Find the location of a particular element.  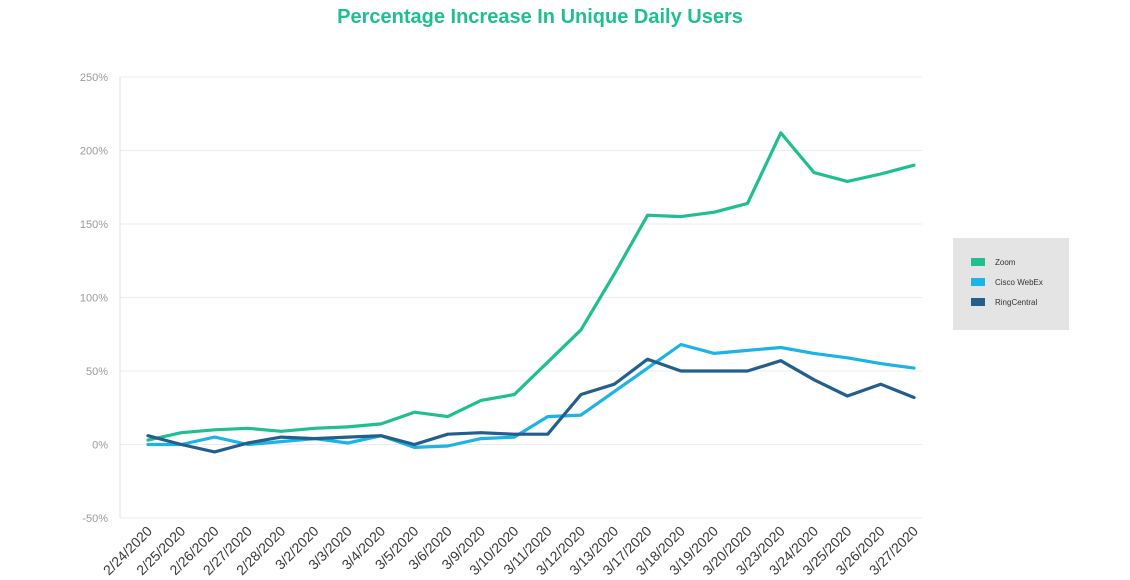

y-tick-label: 150% is located at coordinates (94, 225).